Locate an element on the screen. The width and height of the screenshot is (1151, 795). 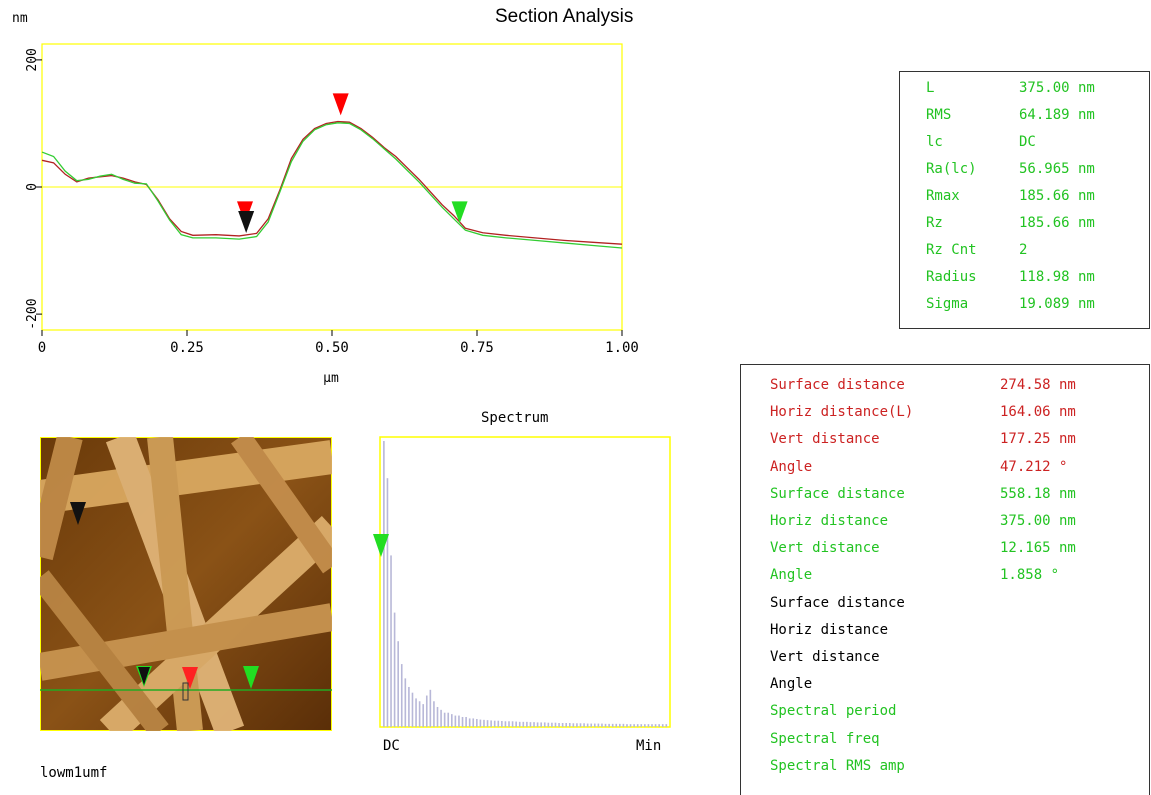
y-tick-label: 0 is located at coordinates (32, 187).